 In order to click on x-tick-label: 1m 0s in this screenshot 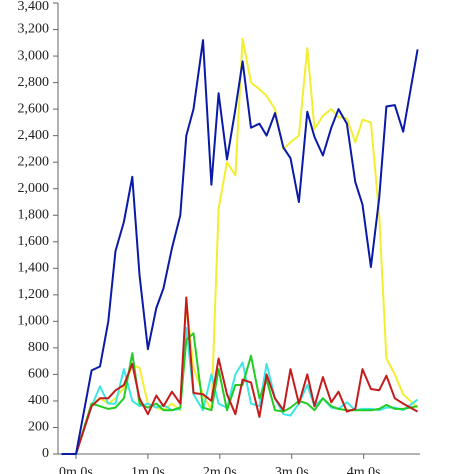, I will do `click(148, 469)`.